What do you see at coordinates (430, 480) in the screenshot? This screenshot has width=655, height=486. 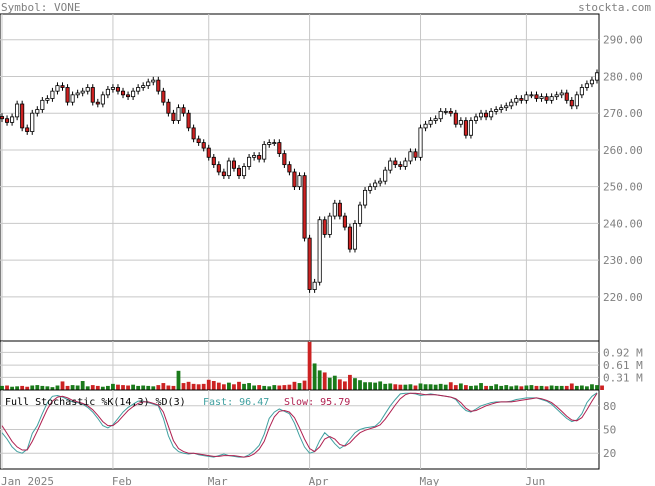 I see `x-tick-label: May` at bounding box center [430, 480].